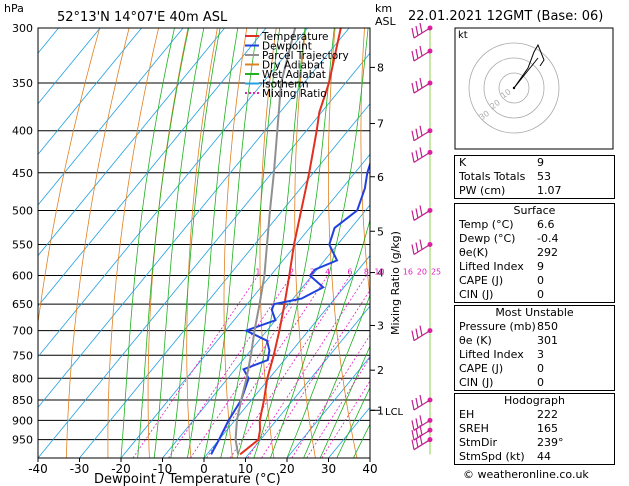 This screenshot has height=486, width=629. I want to click on most-unstable-row: CIN (J) 0, so click(534, 383).